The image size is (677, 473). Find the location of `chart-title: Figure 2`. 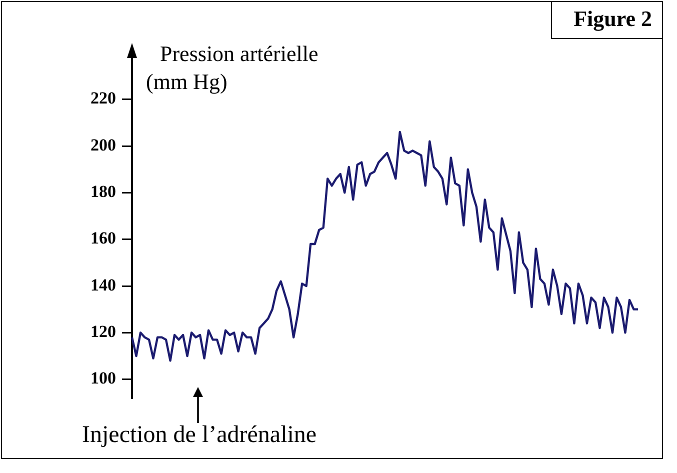

chart-title: Figure 2 is located at coordinates (606, 20).